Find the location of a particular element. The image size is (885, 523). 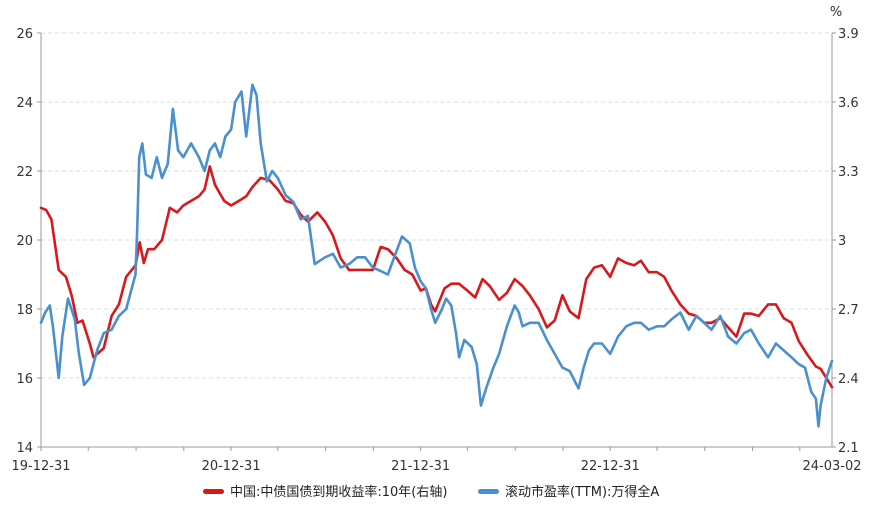

x-tick-label: 22-12-31 is located at coordinates (610, 466).